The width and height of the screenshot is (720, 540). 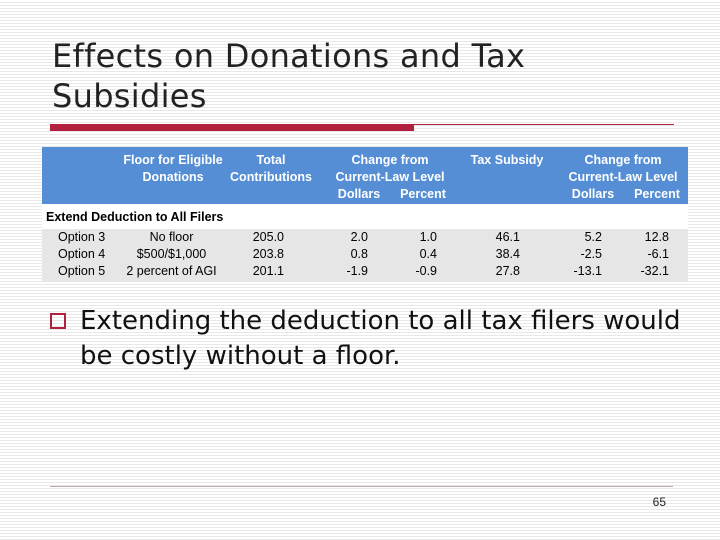 I want to click on row-total: 205.0, so click(x=268, y=237).